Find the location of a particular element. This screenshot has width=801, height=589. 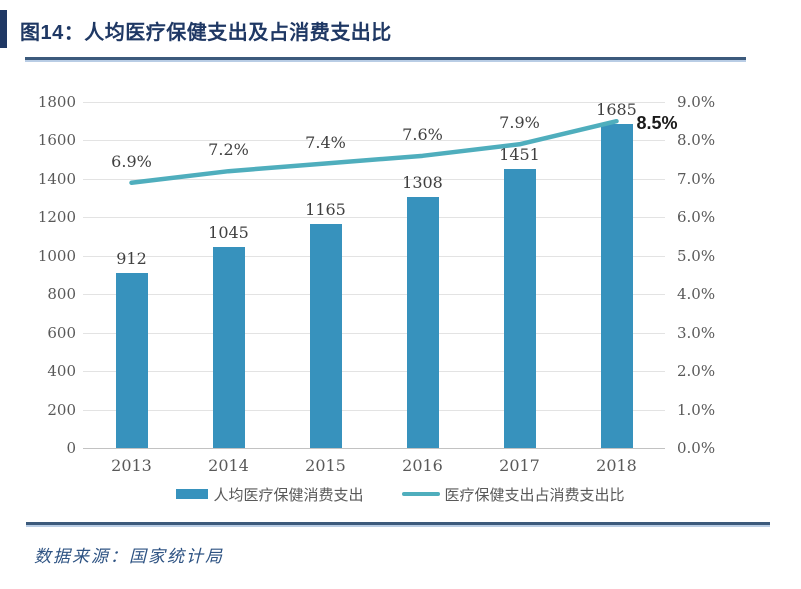

left-axis-tick: 1400 is located at coordinates (56, 178).